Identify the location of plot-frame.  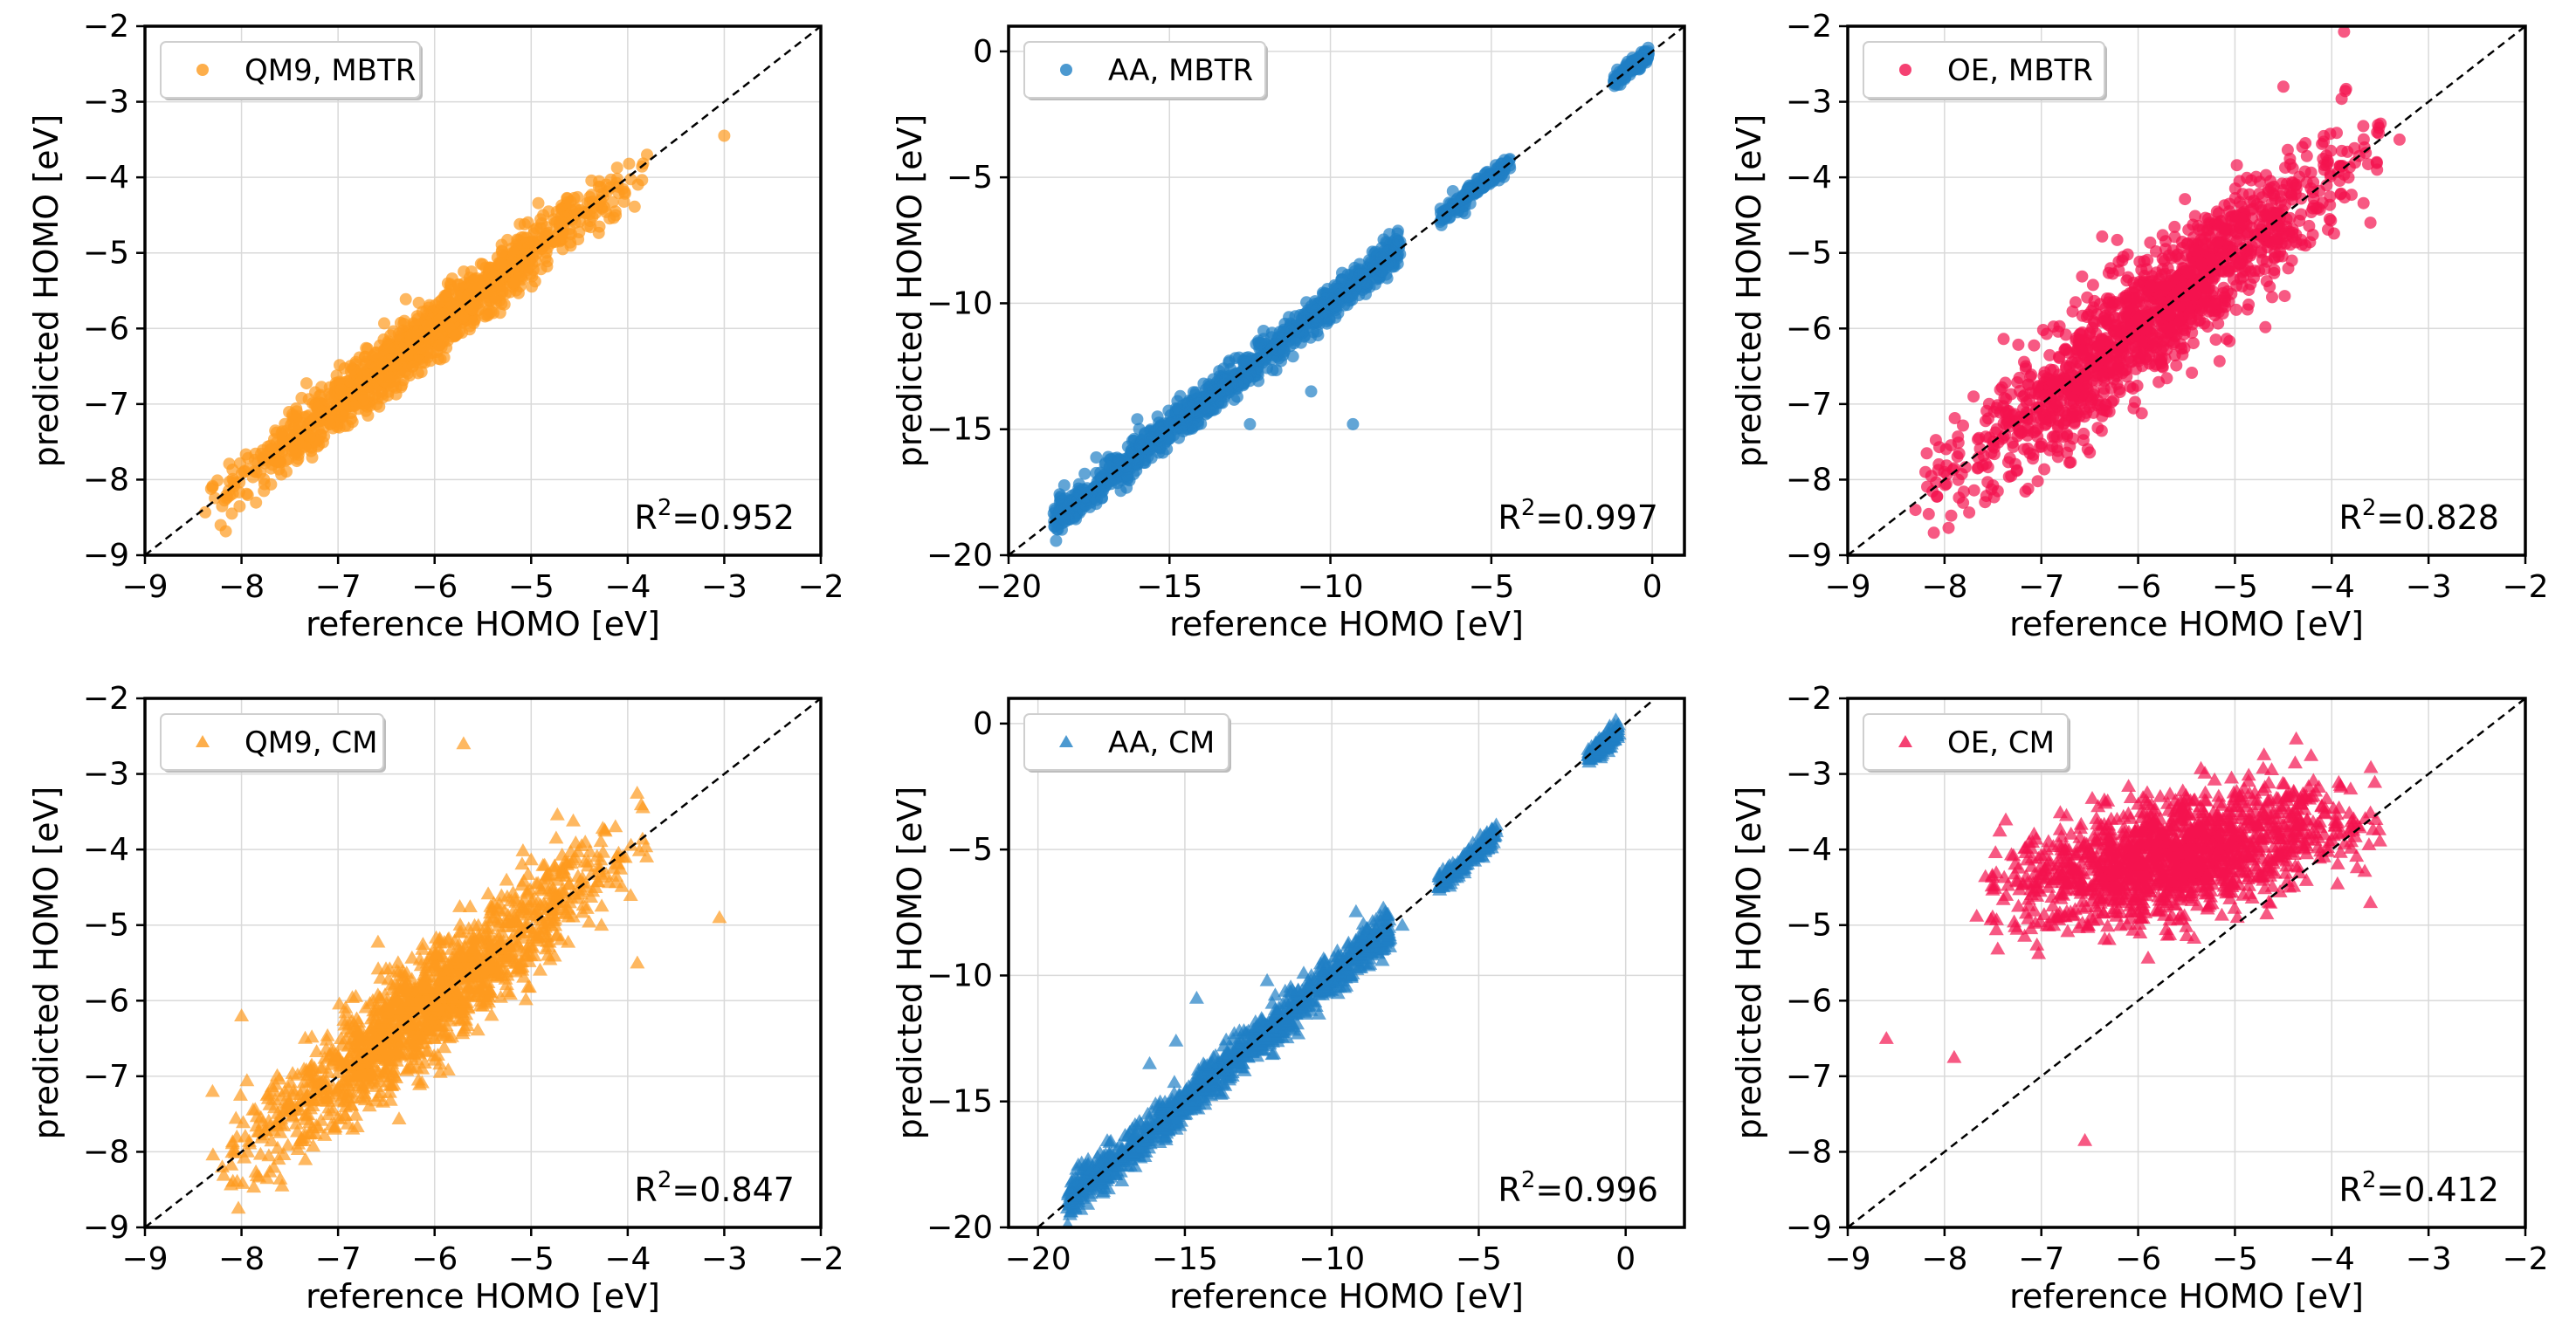
(2186, 290).